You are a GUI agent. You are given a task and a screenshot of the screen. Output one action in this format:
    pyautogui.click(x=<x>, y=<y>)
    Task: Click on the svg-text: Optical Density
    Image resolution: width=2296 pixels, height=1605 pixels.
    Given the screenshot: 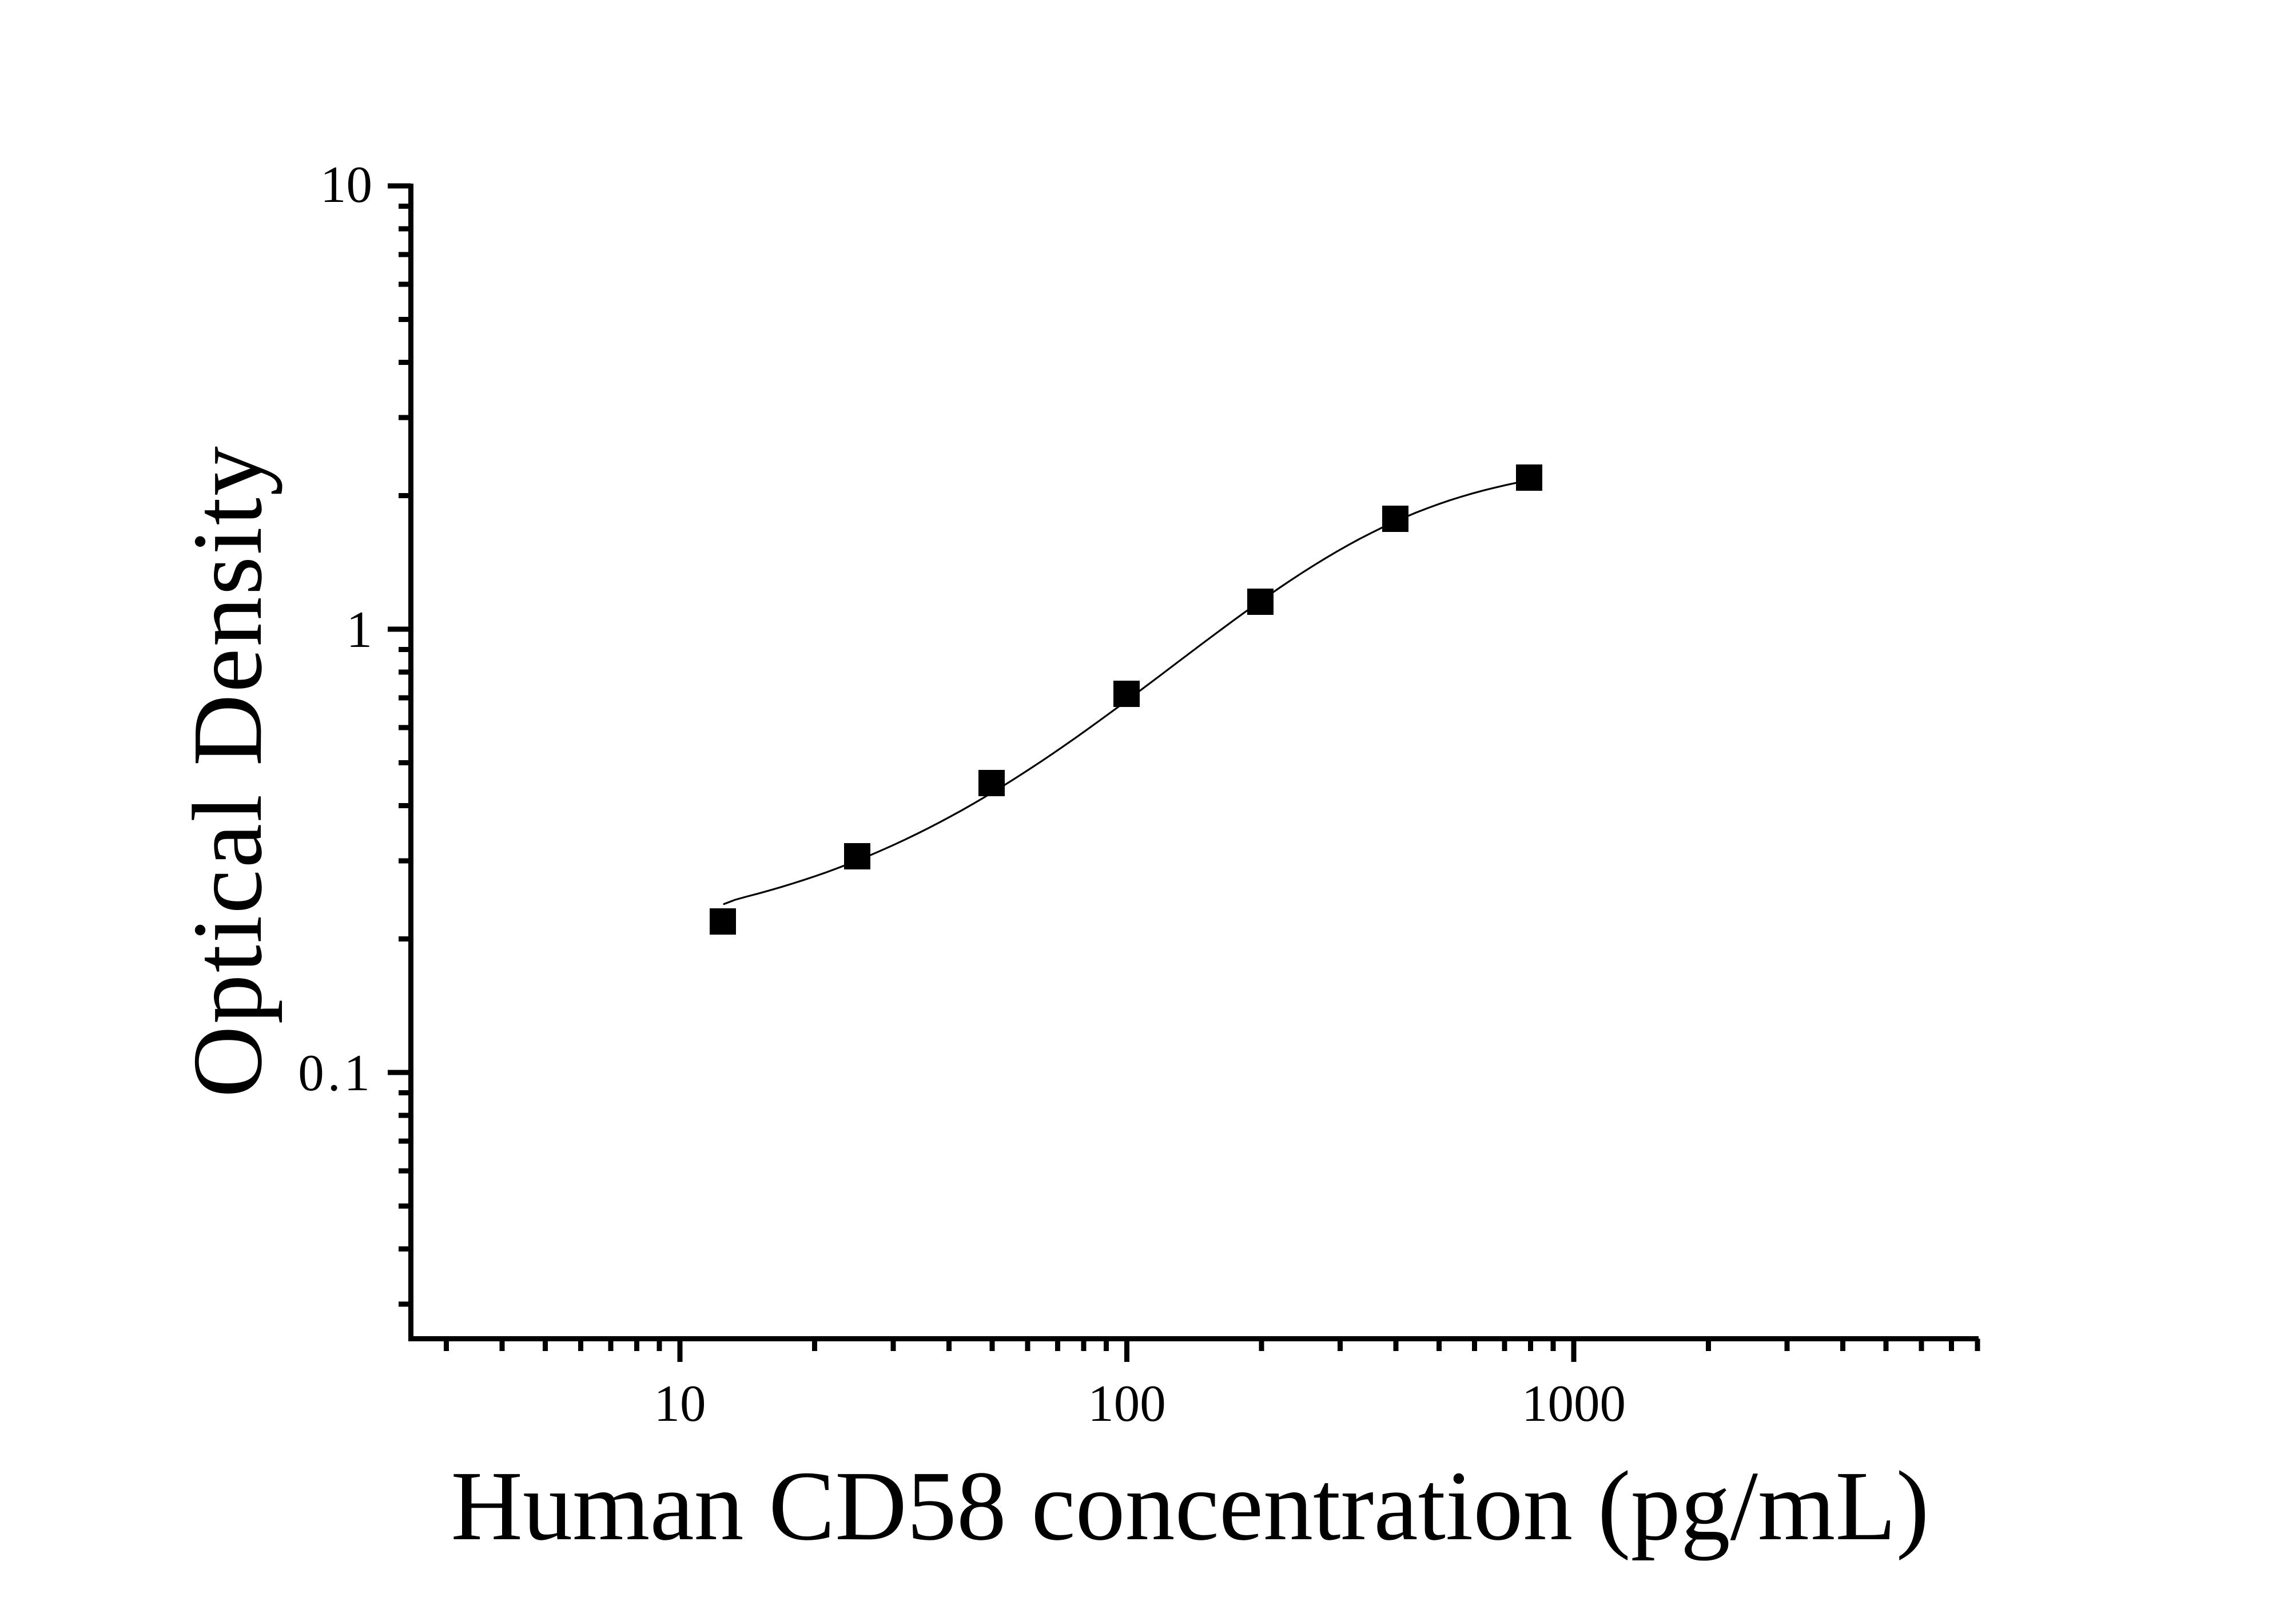 What is the action you would take?
    pyautogui.click(x=227, y=771)
    